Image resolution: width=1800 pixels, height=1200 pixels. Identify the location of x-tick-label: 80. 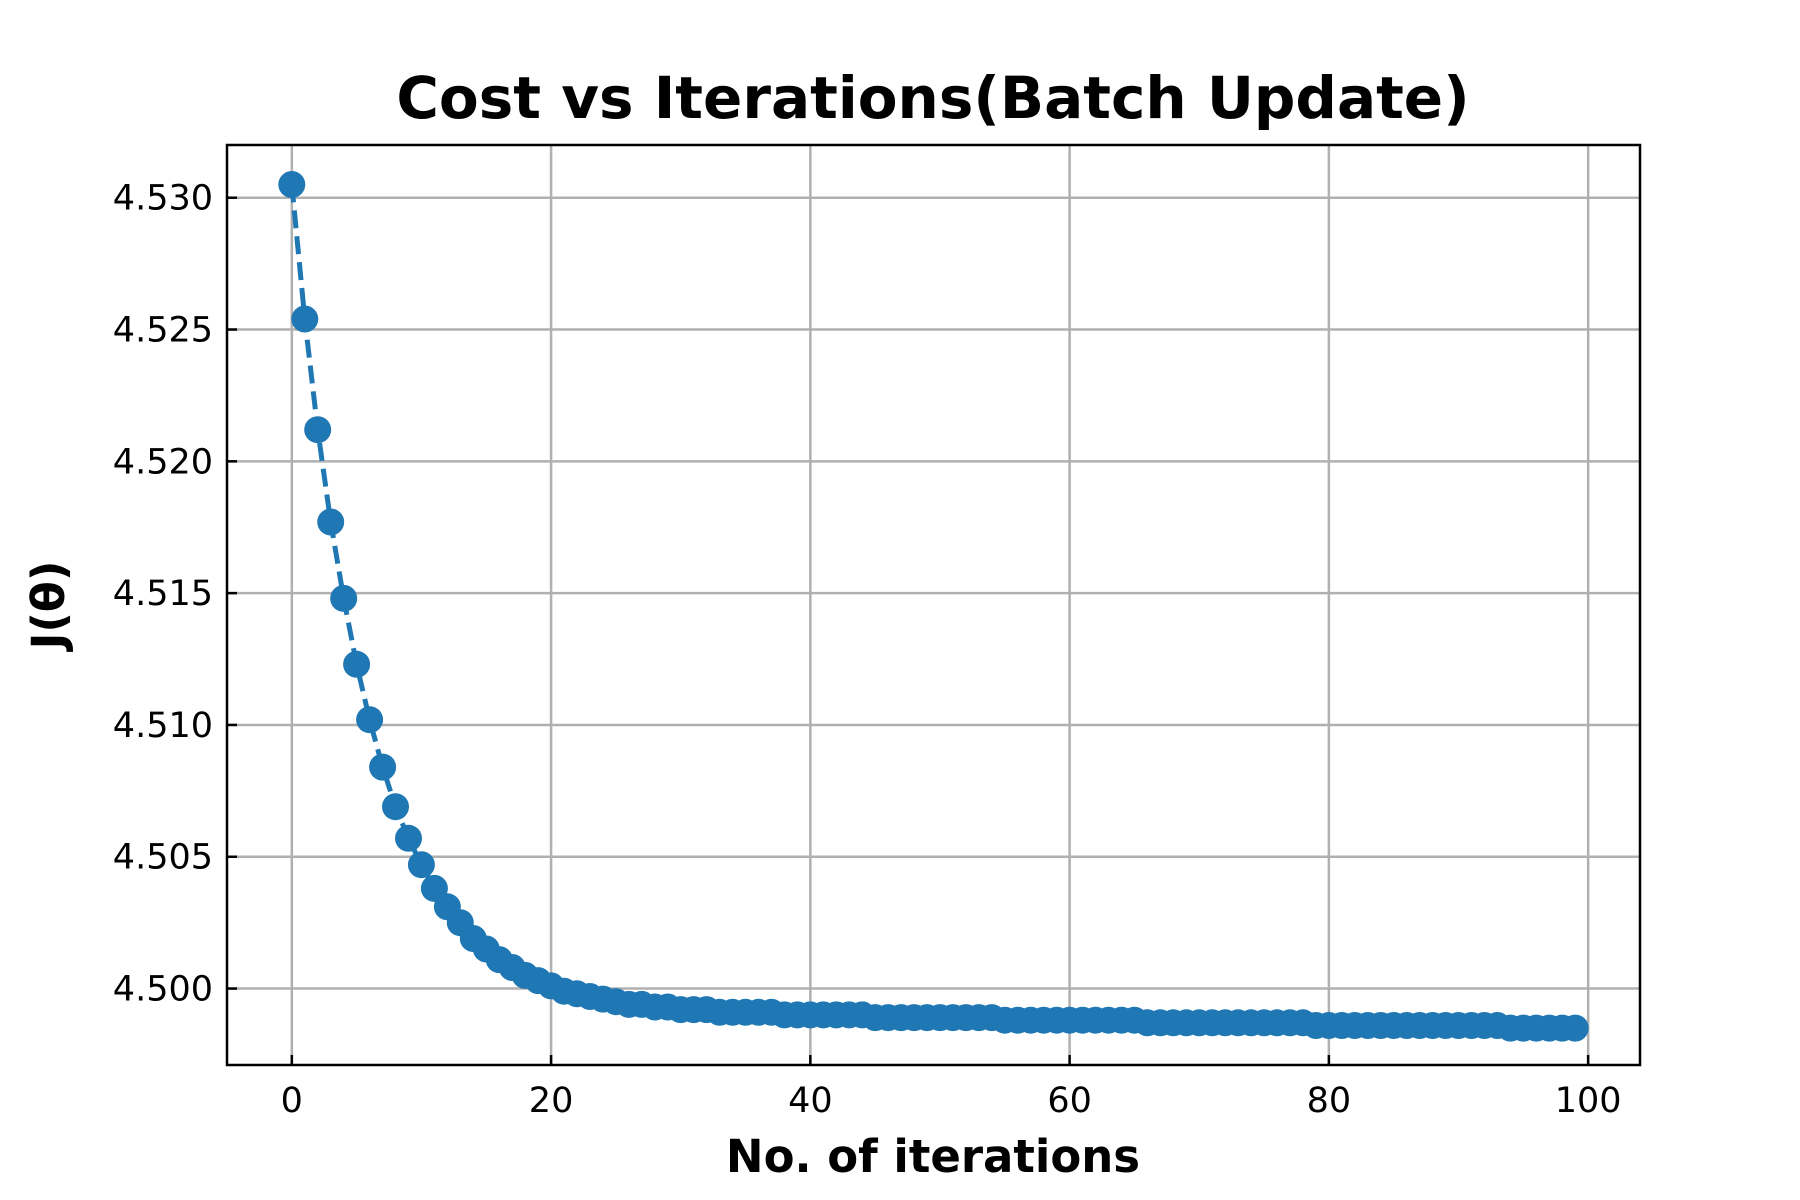
(1329, 1101).